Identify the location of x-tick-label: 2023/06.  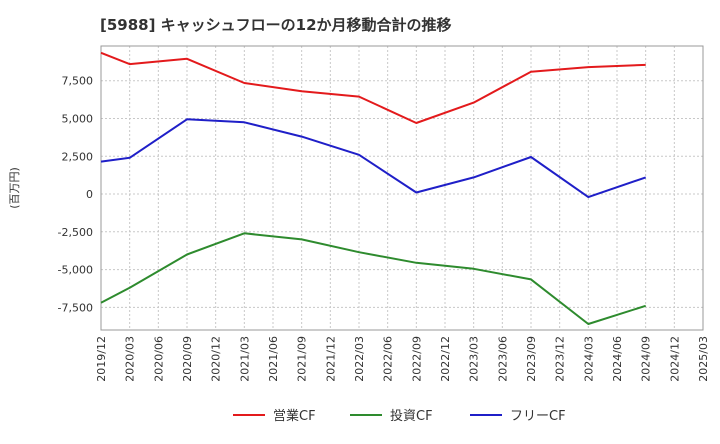
(502, 359).